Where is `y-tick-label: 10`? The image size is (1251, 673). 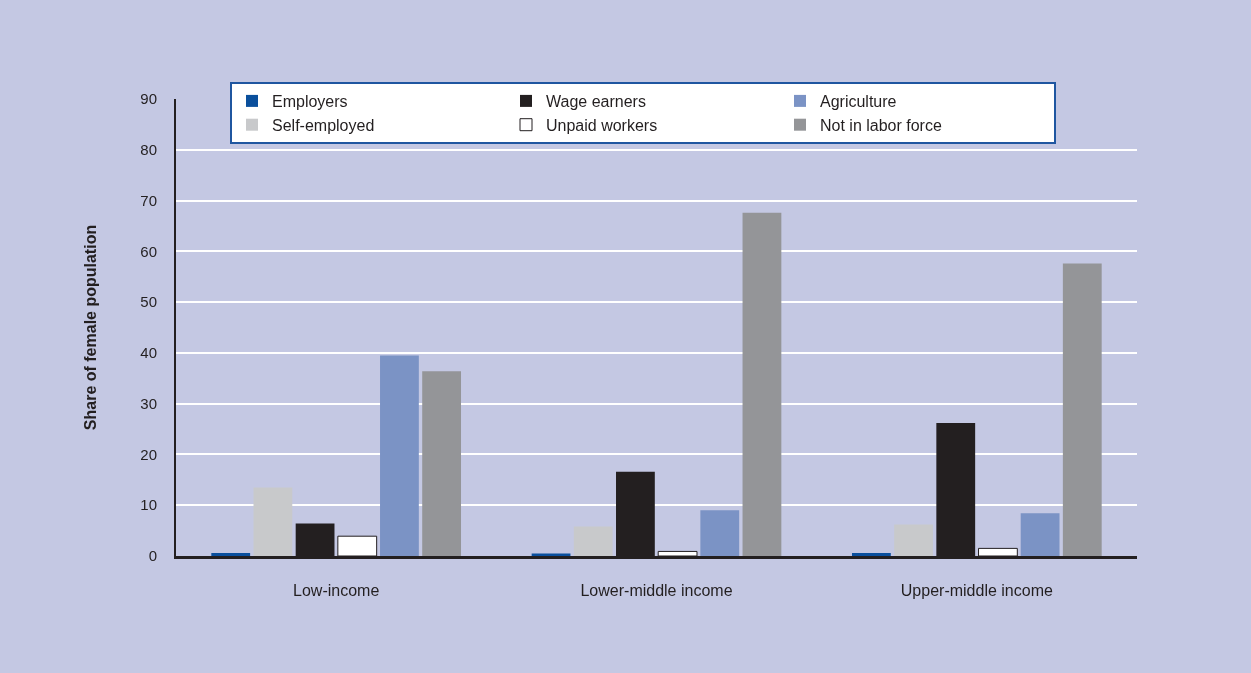 y-tick-label: 10 is located at coordinates (148, 505).